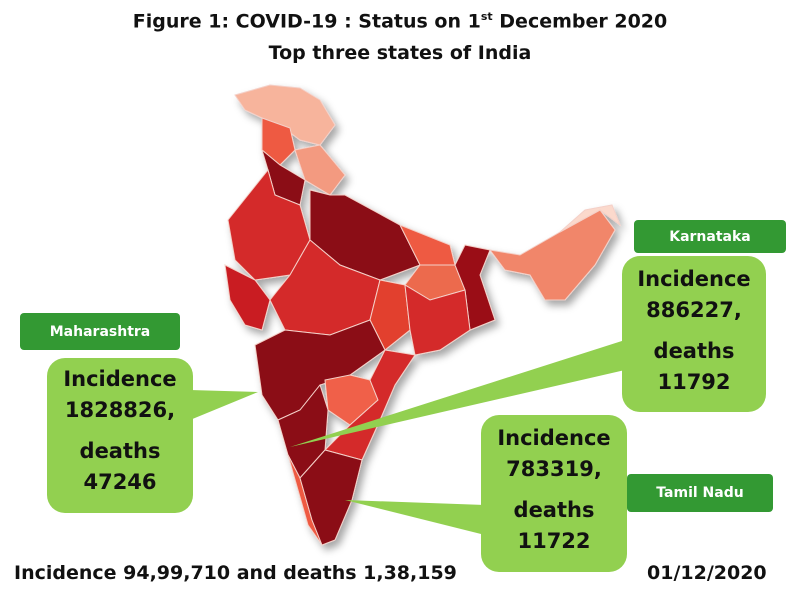 The height and width of the screenshot is (600, 800). What do you see at coordinates (707, 573) in the screenshot?
I see `report-date: 01/12/2020` at bounding box center [707, 573].